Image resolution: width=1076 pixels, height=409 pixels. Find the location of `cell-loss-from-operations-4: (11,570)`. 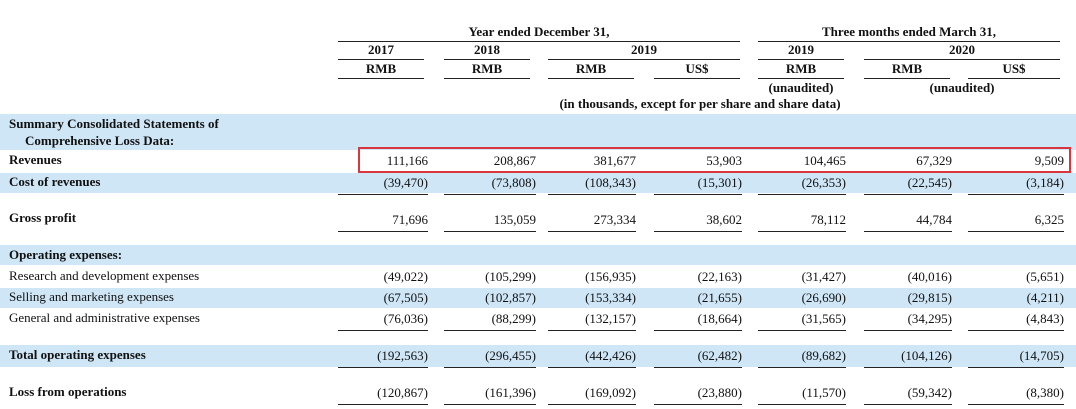

cell-loss-from-operations-4: (11,570) is located at coordinates (824, 392).